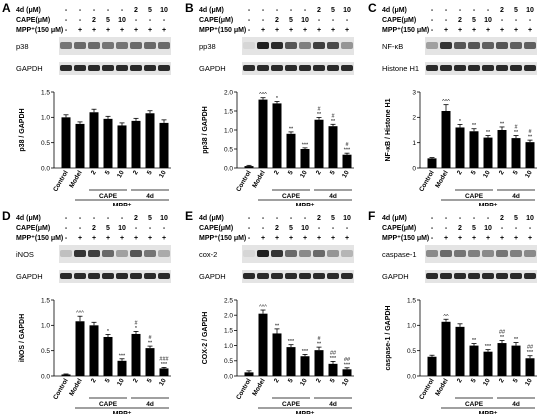 The width and height of the screenshot is (550, 415). What do you see at coordinates (488, 412) in the screenshot?
I see `mpp-group-label: MPP⁺` at bounding box center [488, 412].